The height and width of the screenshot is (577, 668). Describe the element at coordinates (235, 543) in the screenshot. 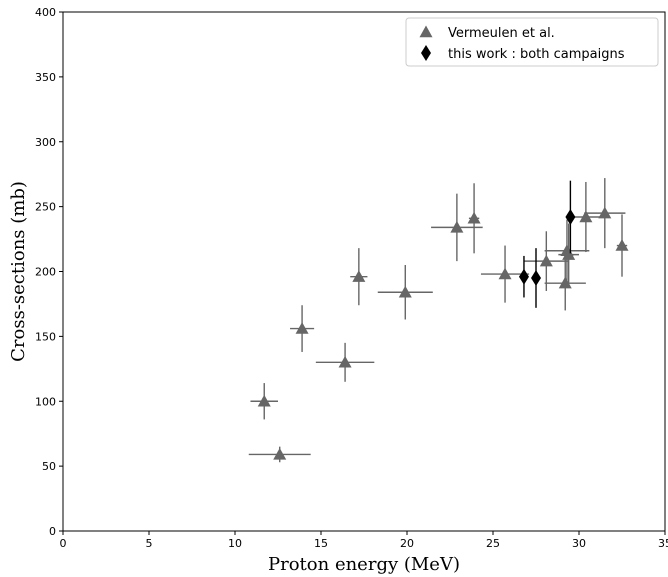

I see `x-tick-label: 10` at that location.